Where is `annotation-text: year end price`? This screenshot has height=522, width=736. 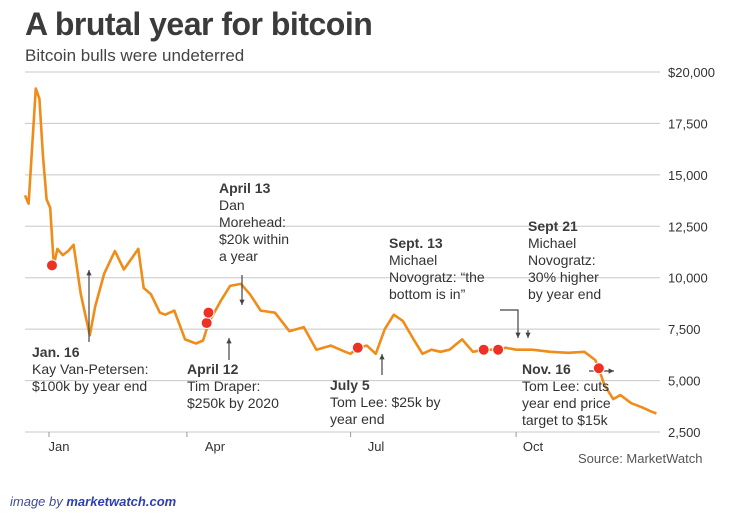
annotation-text: year end price is located at coordinates (566, 403).